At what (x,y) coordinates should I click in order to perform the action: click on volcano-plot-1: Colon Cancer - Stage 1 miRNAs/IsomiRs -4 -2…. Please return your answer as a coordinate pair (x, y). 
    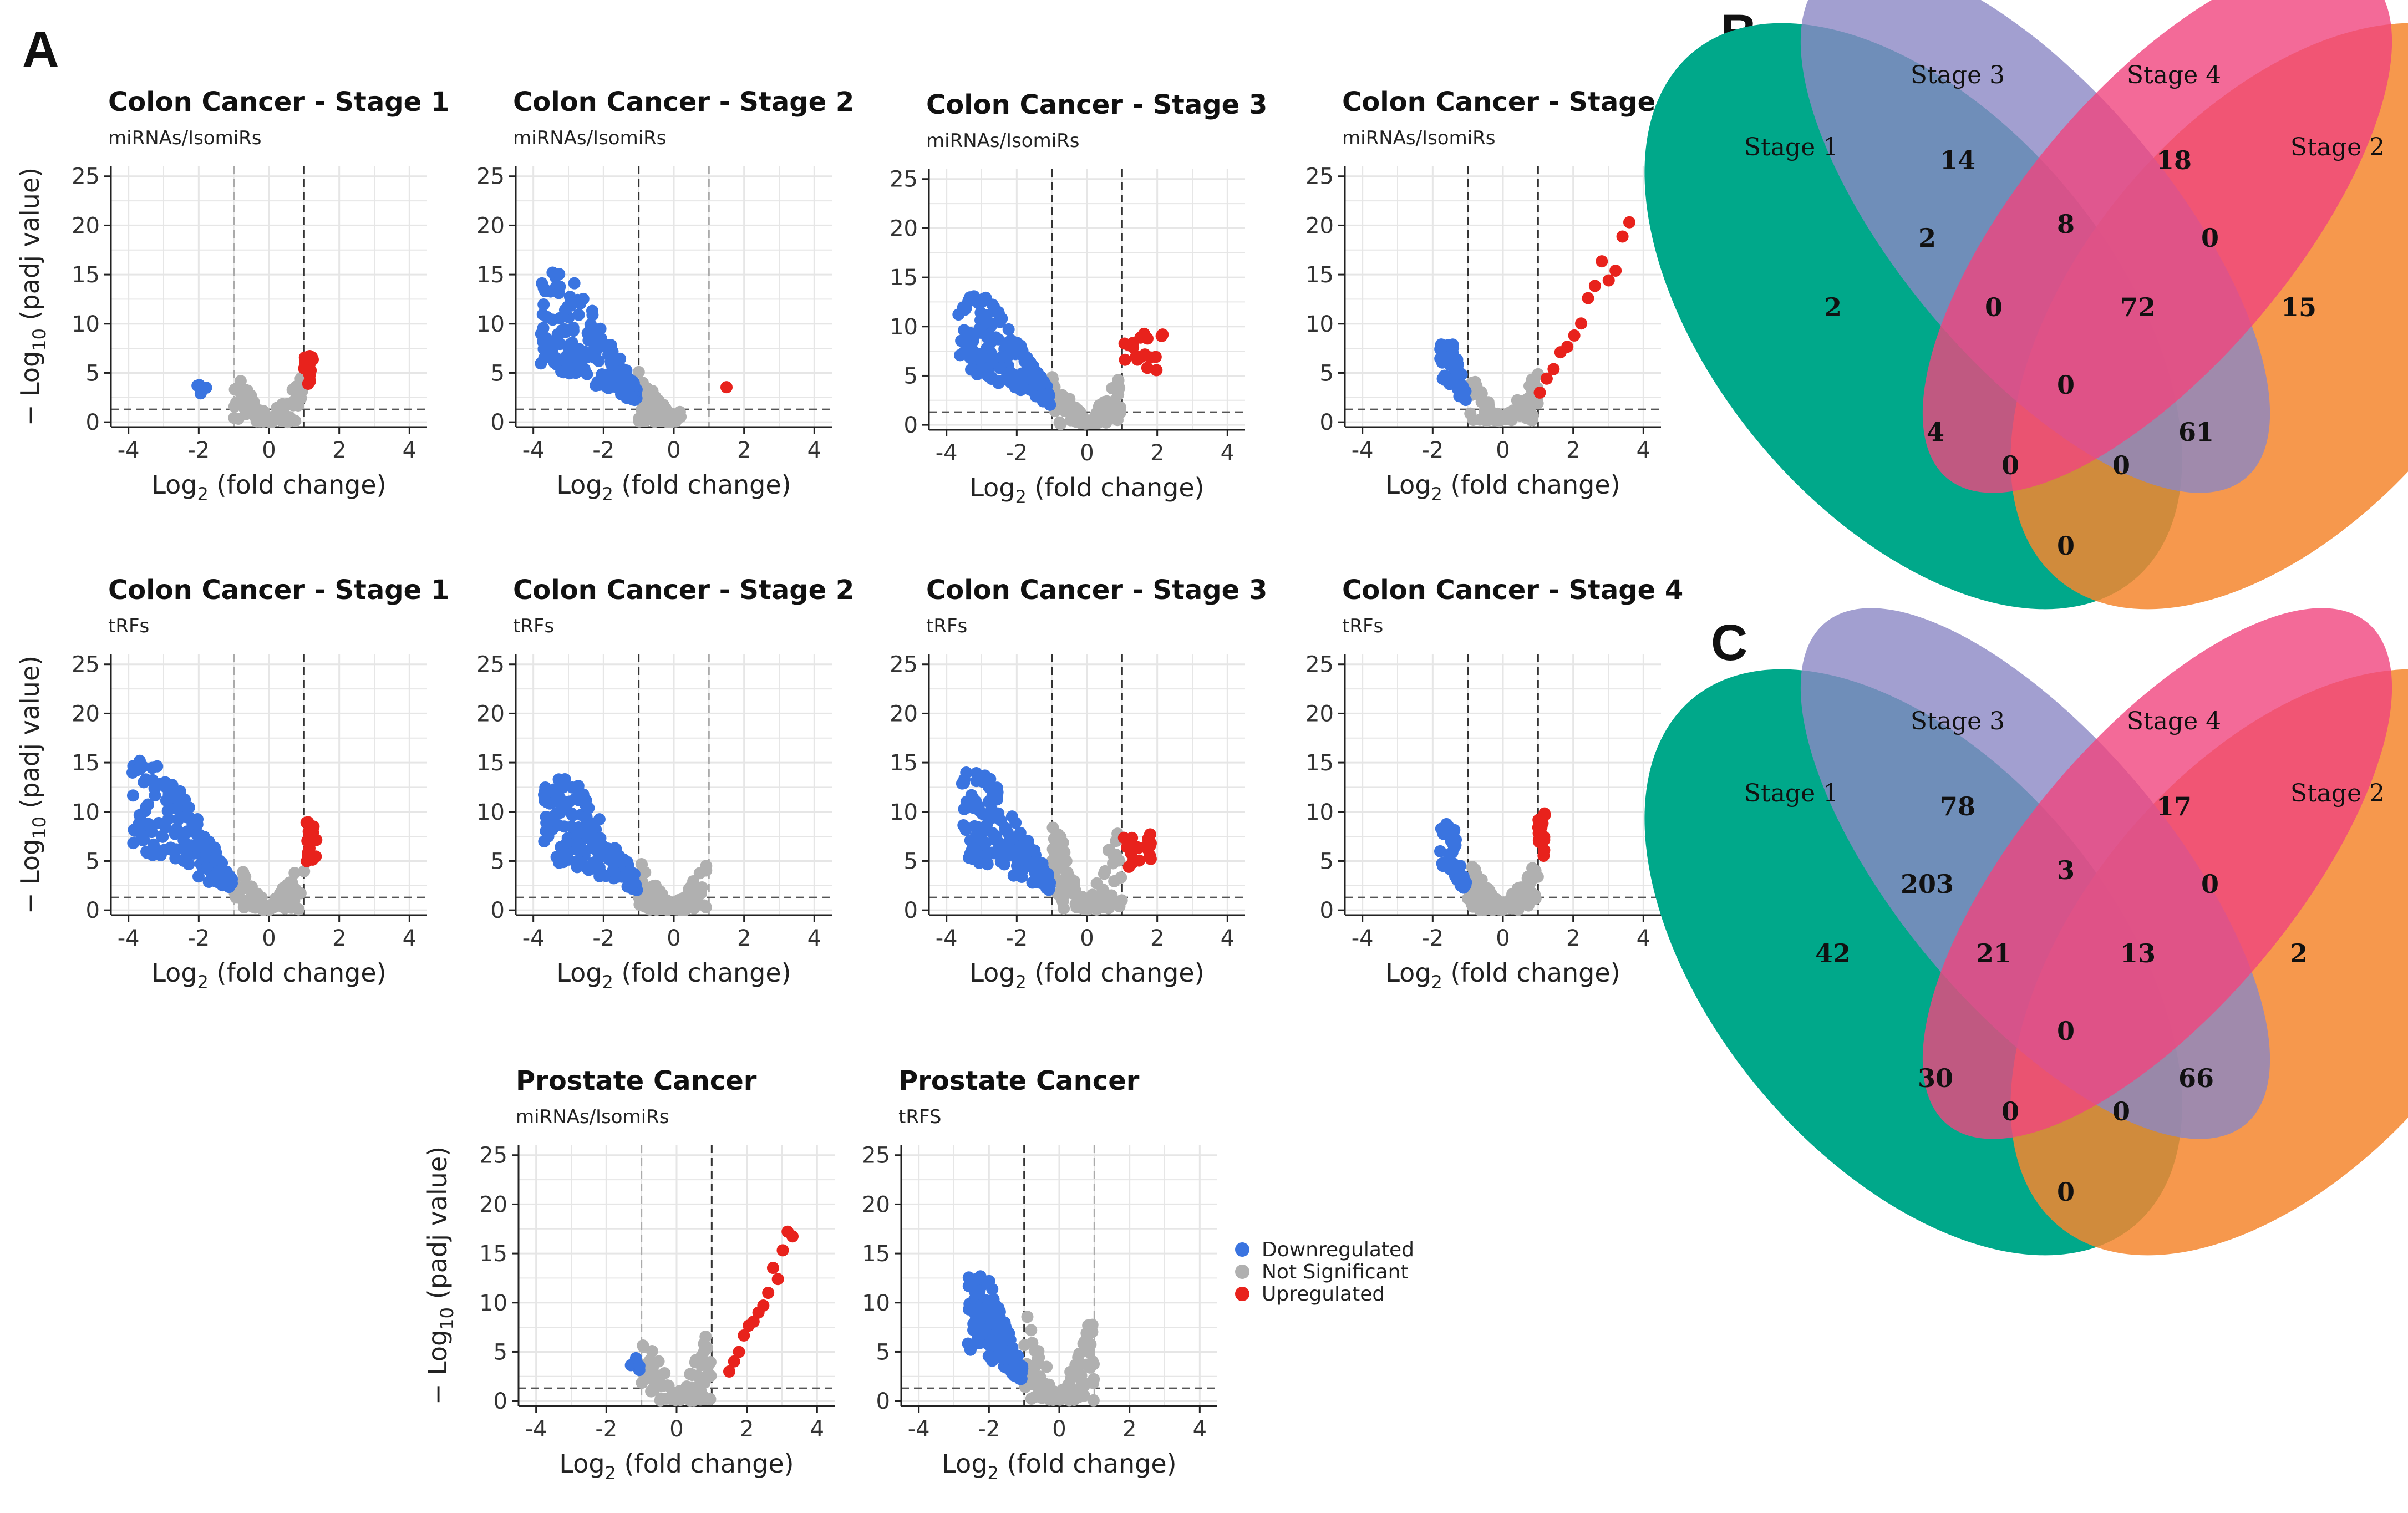
    Looking at the image, I should click on (232, 296).